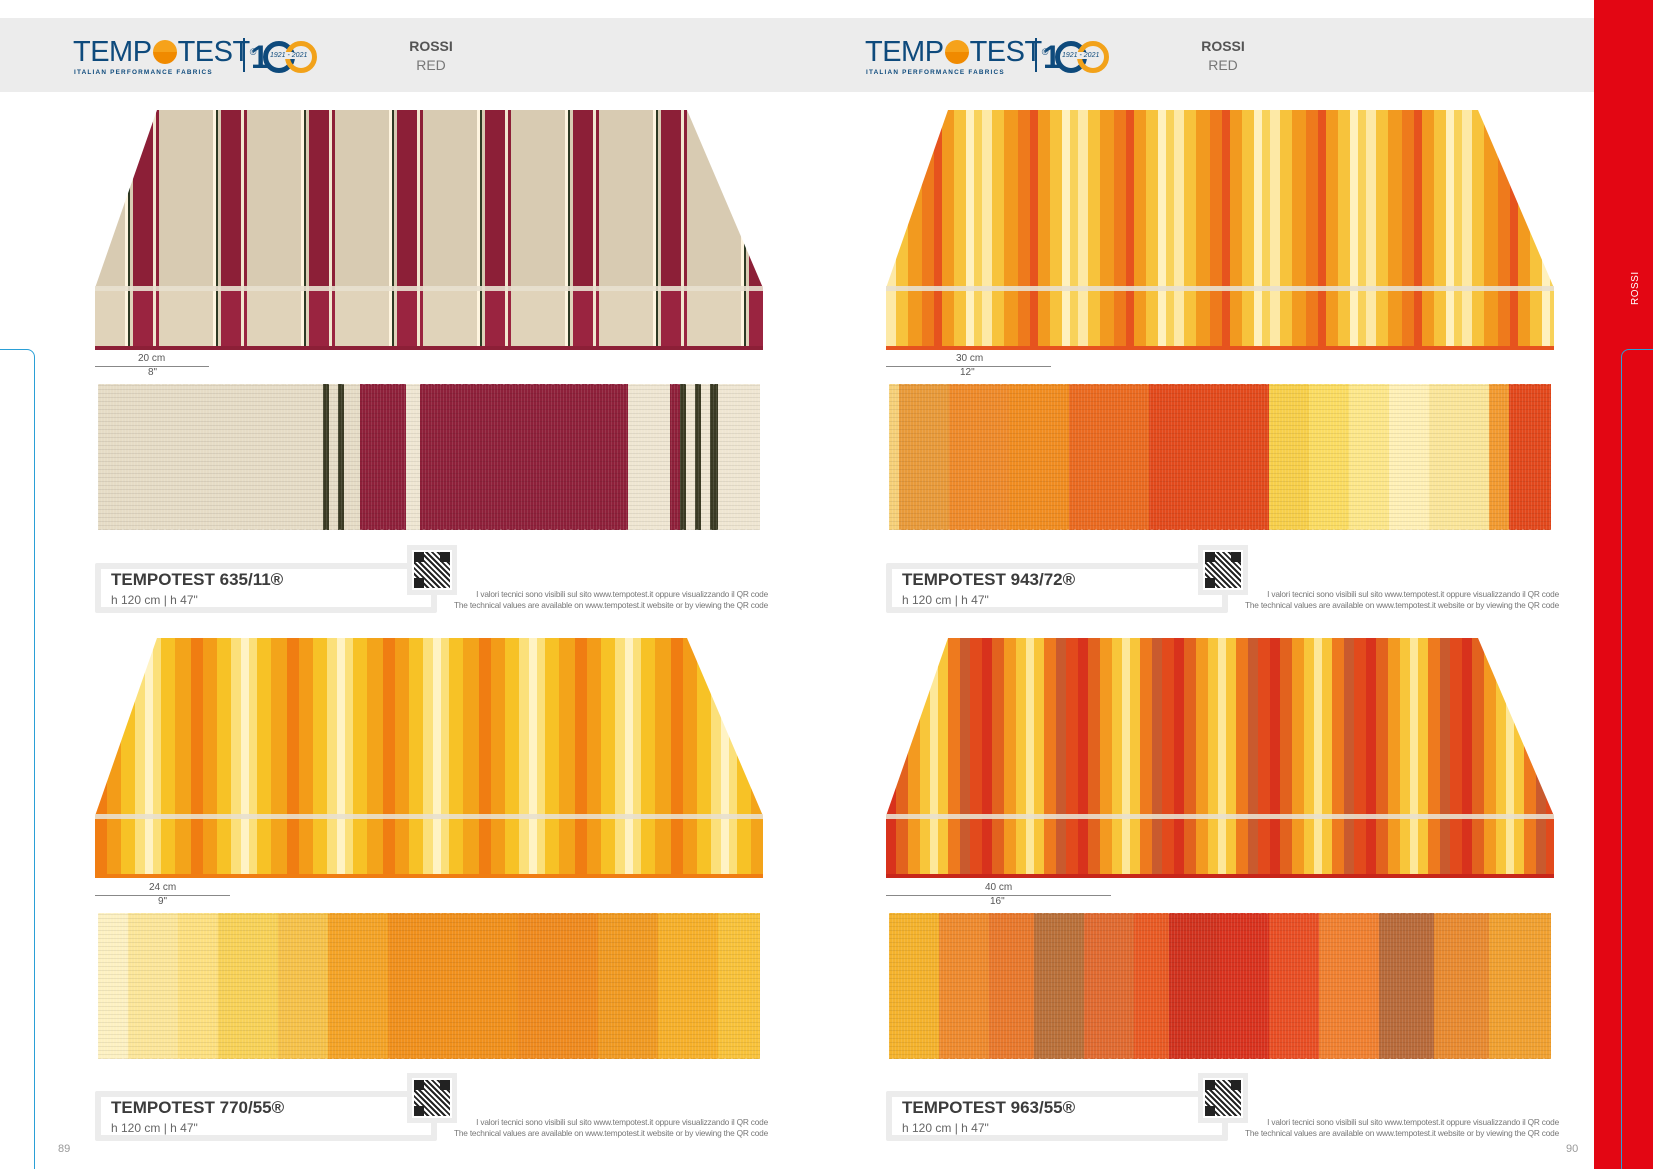 The image size is (1653, 1169). Describe the element at coordinates (989, 1107) in the screenshot. I see `product-name: TEMPOTEST 963/55®` at that location.